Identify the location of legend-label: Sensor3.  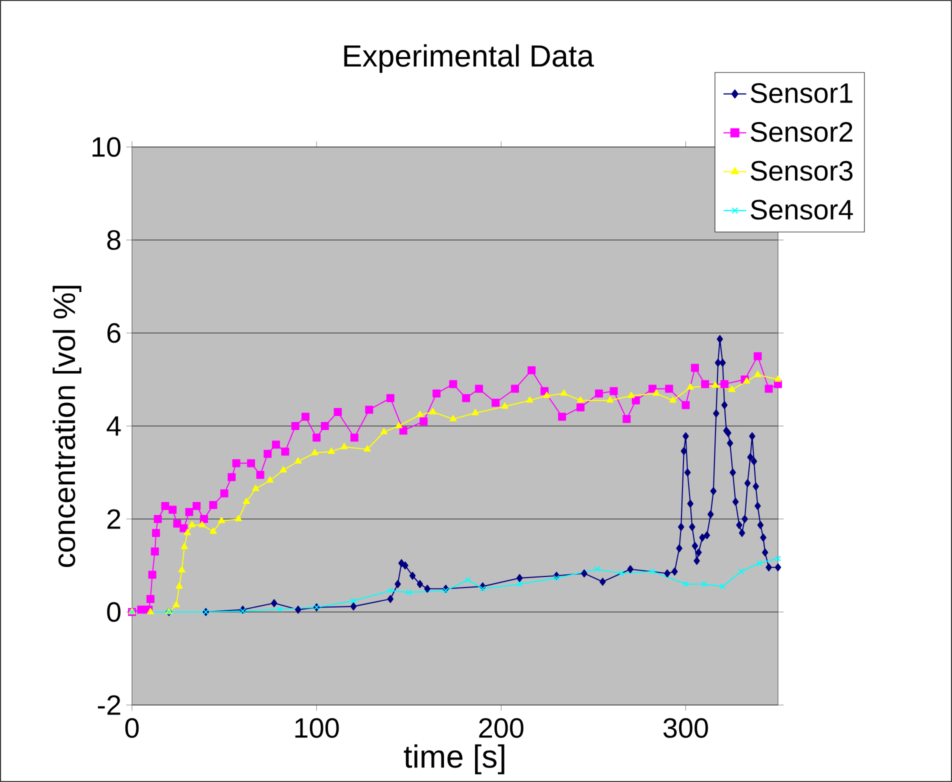
(801, 170).